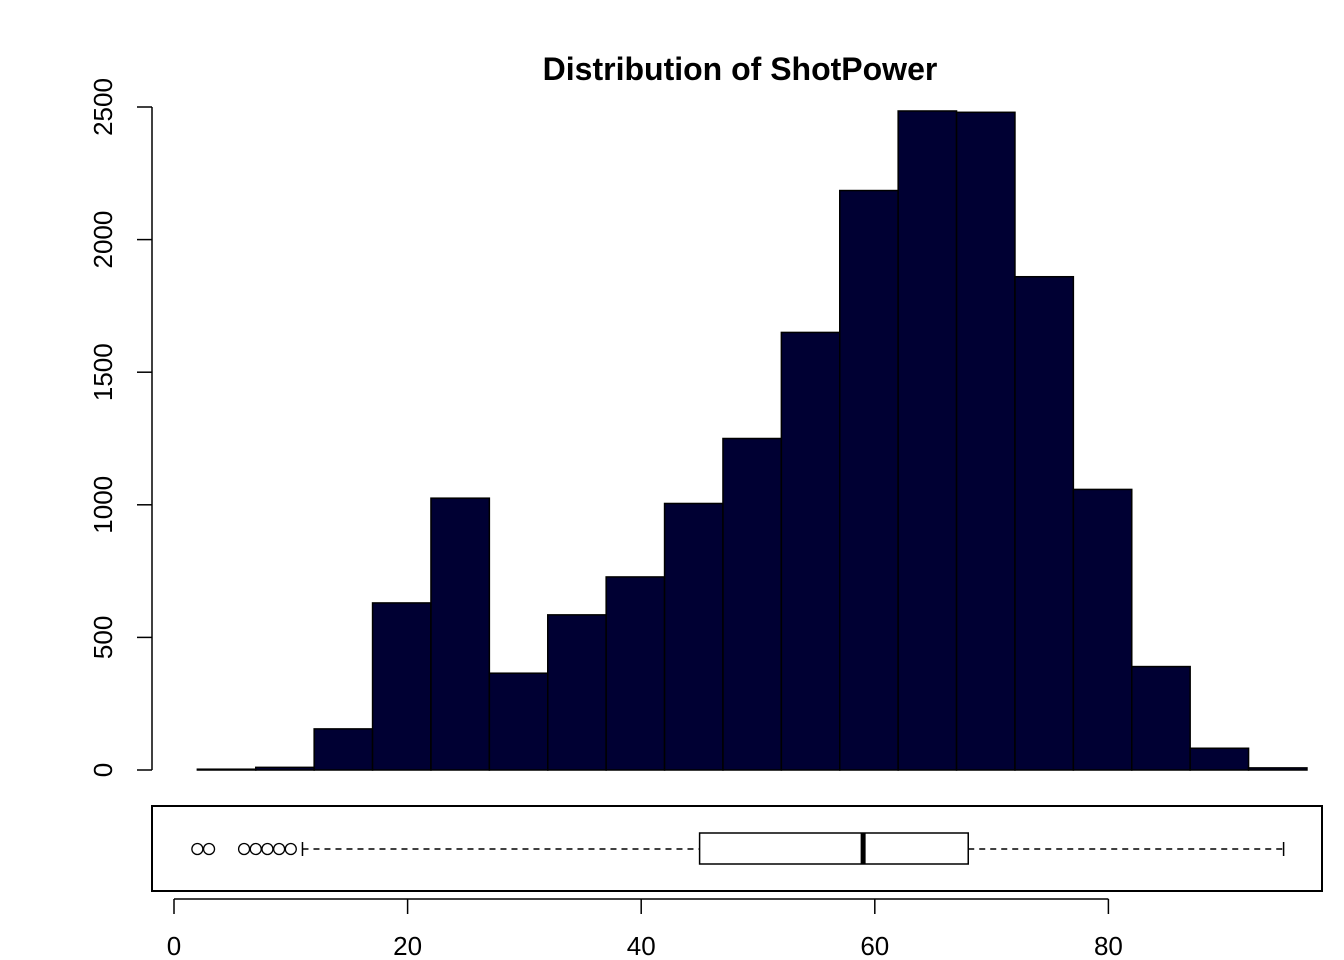 The width and height of the screenshot is (1344, 960). I want to click on x-tick-label: 0, so click(174, 945).